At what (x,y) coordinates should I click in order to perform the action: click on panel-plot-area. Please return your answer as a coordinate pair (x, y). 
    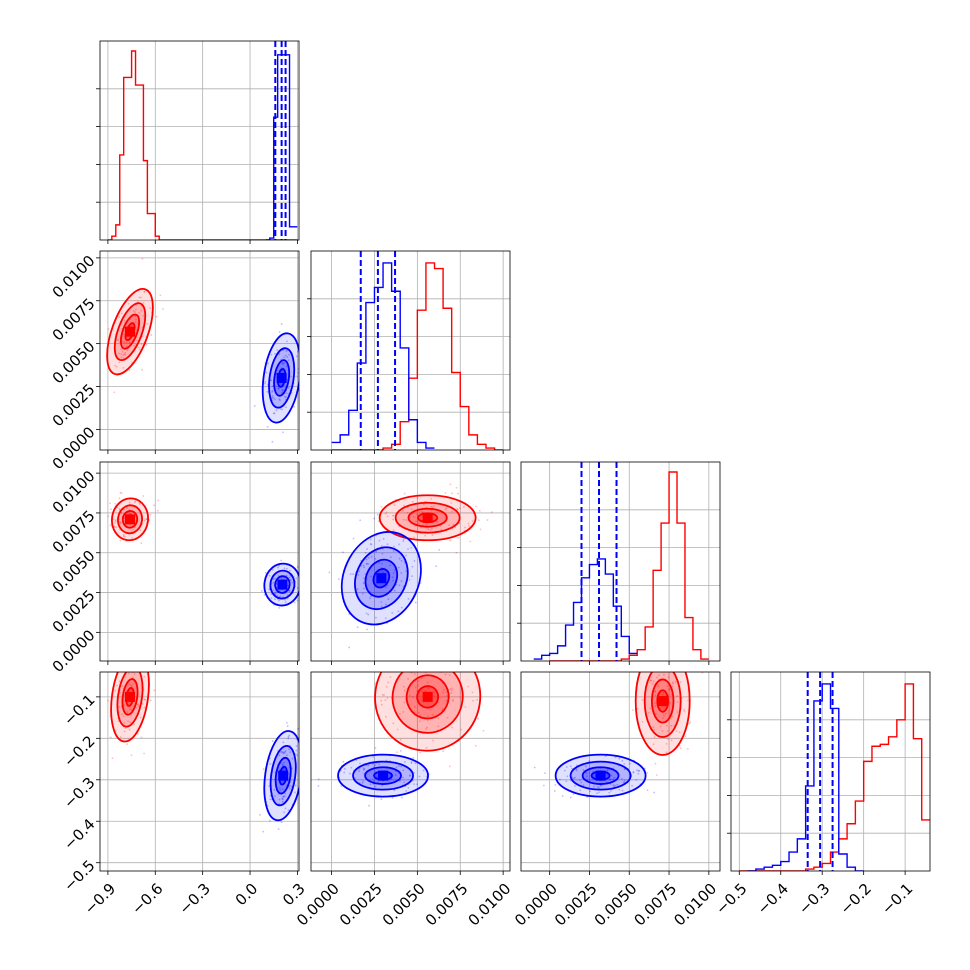
    Looking at the image, I should click on (410, 561).